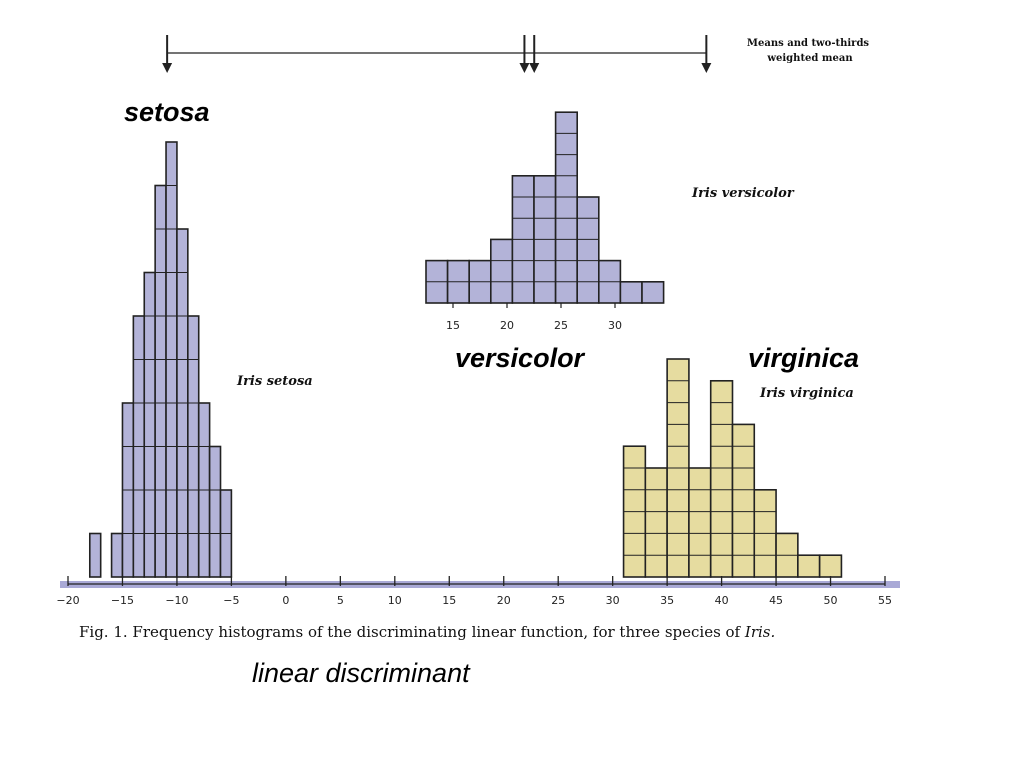  I want to click on virginica-title: virginica, so click(803, 358).